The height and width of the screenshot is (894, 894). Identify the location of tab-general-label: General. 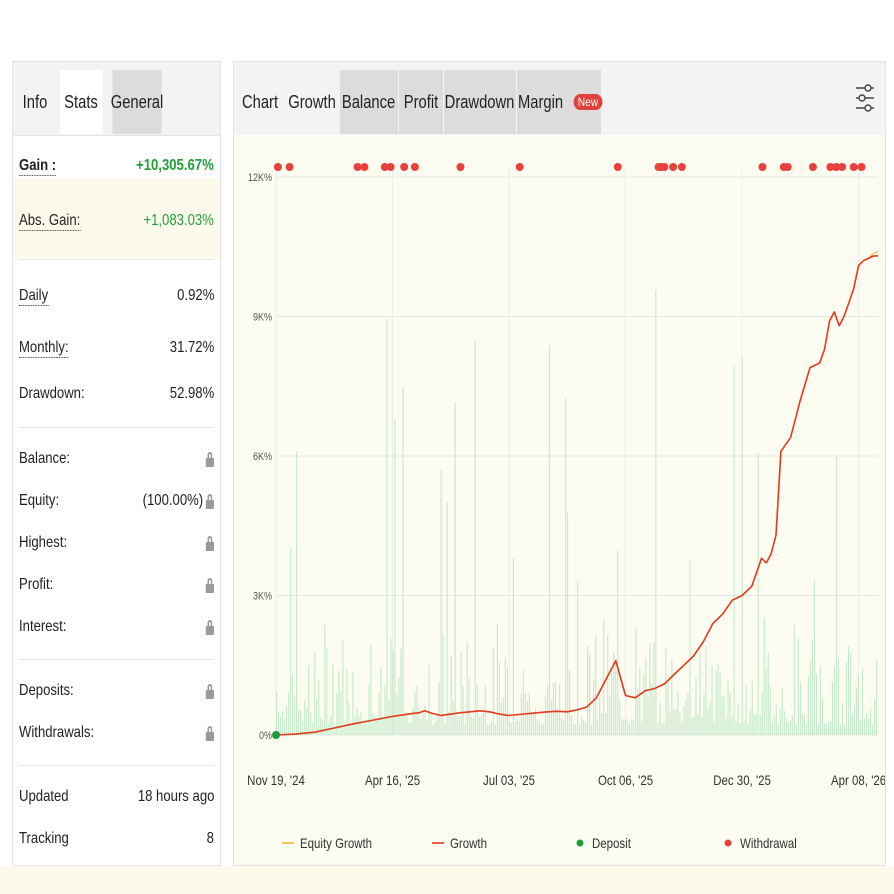
(137, 101).